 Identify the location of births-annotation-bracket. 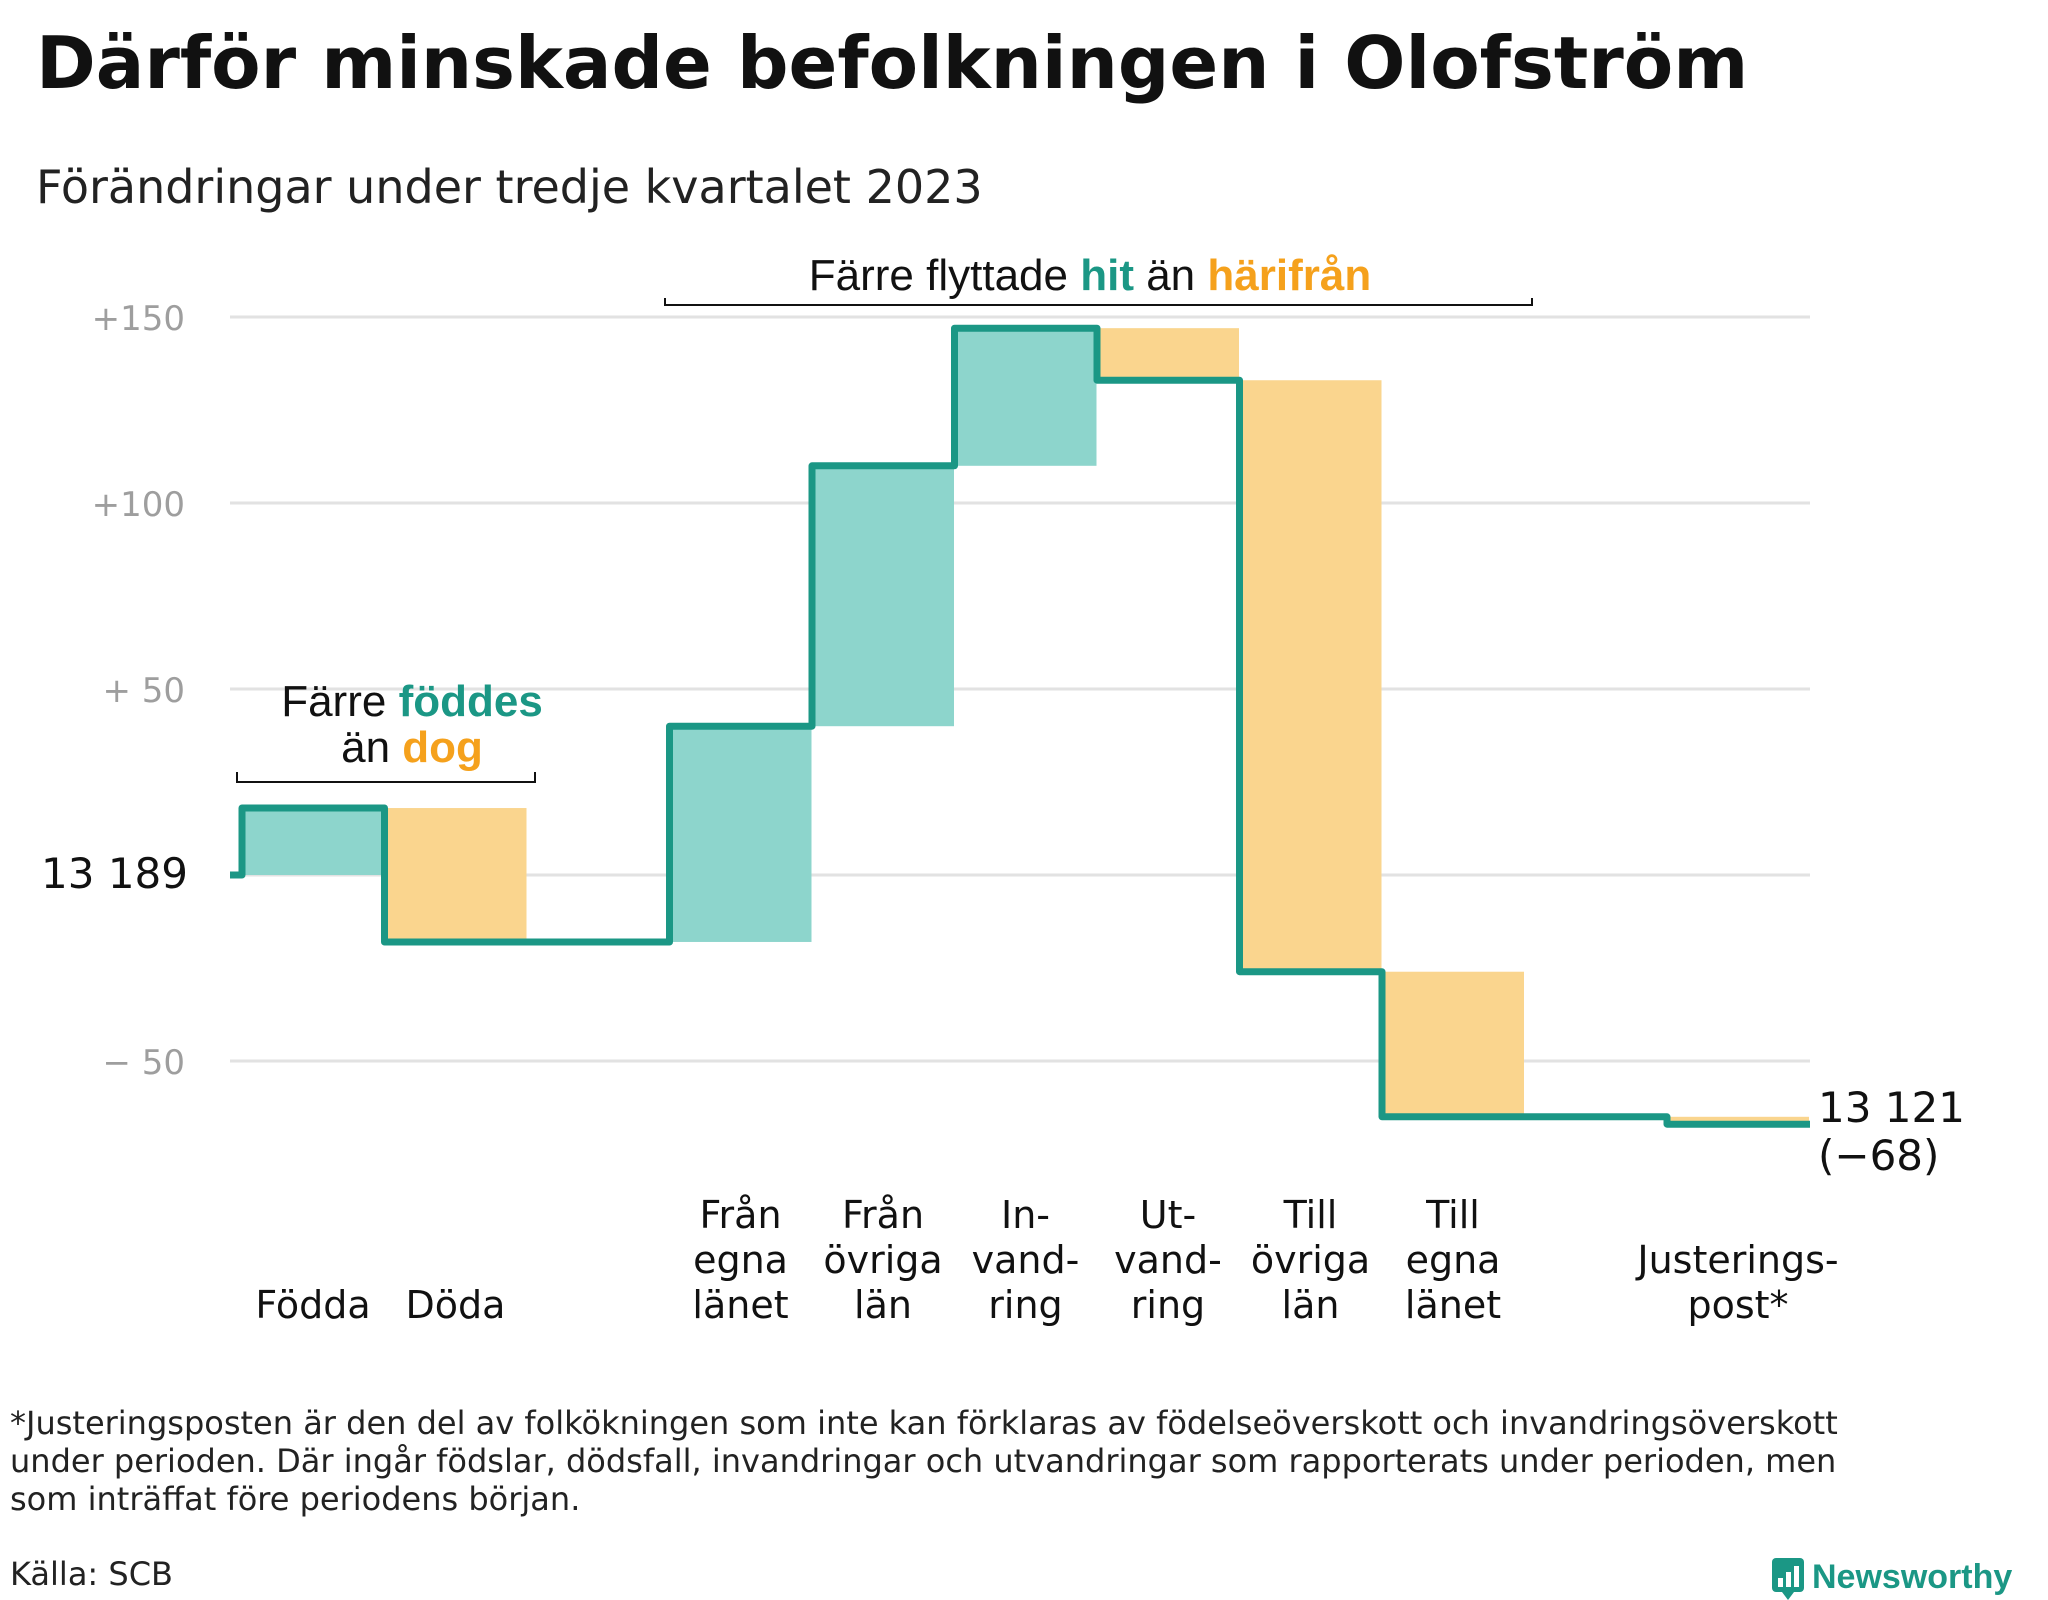
(386, 777).